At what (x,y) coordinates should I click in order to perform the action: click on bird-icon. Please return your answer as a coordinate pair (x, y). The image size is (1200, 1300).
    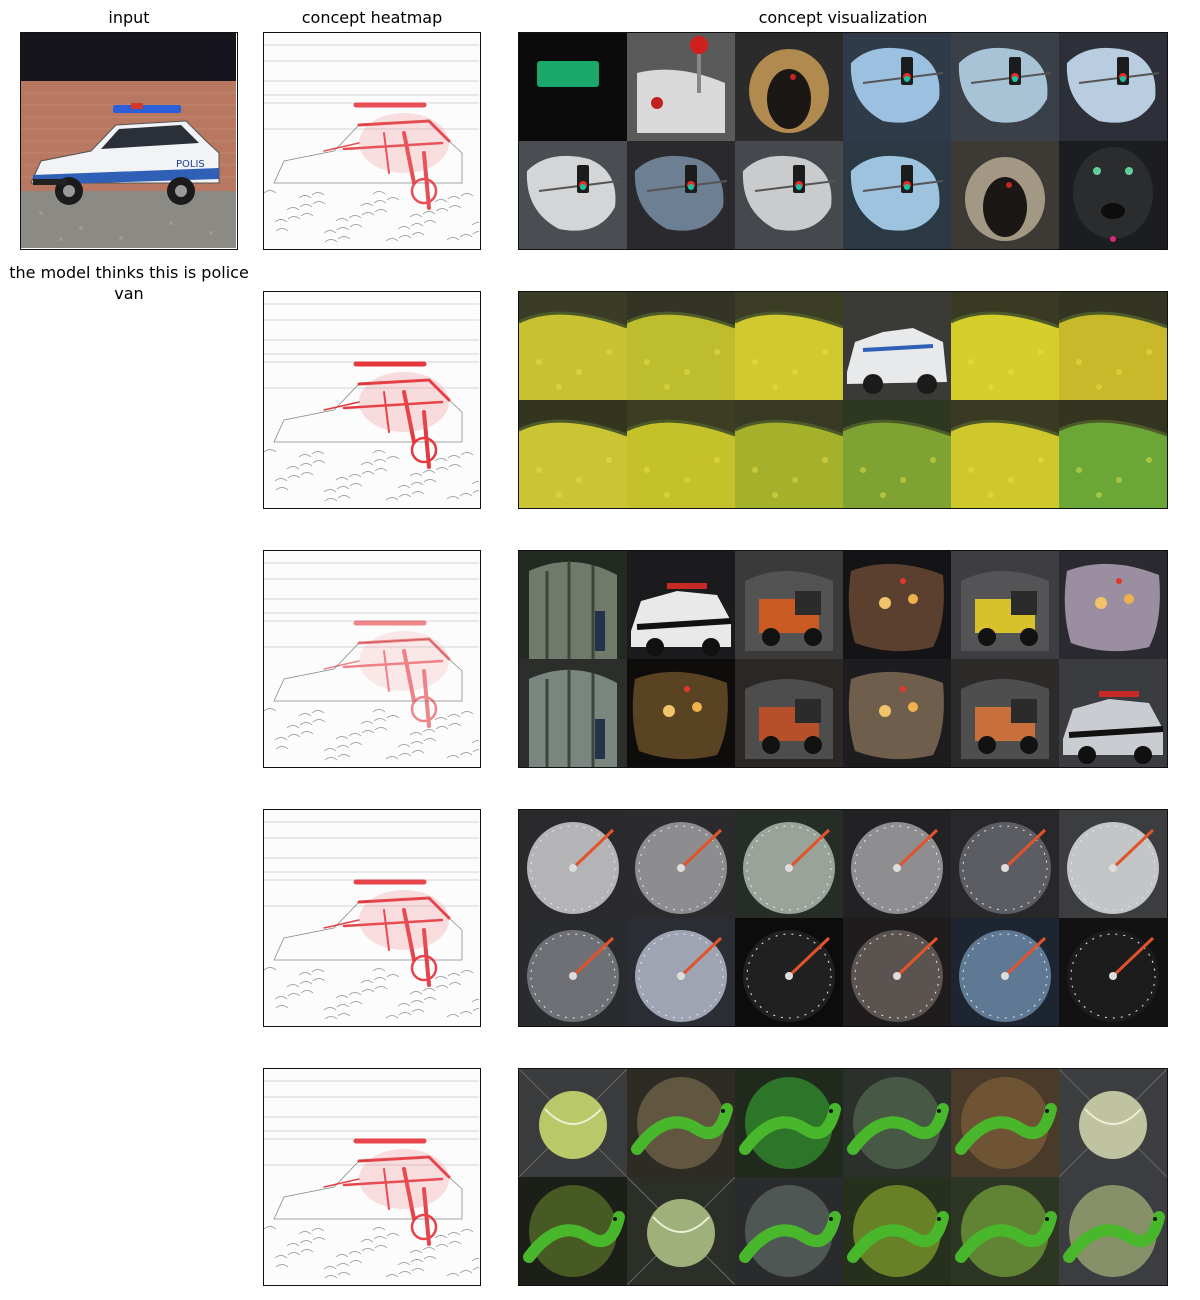
    Looking at the image, I should click on (789, 87).